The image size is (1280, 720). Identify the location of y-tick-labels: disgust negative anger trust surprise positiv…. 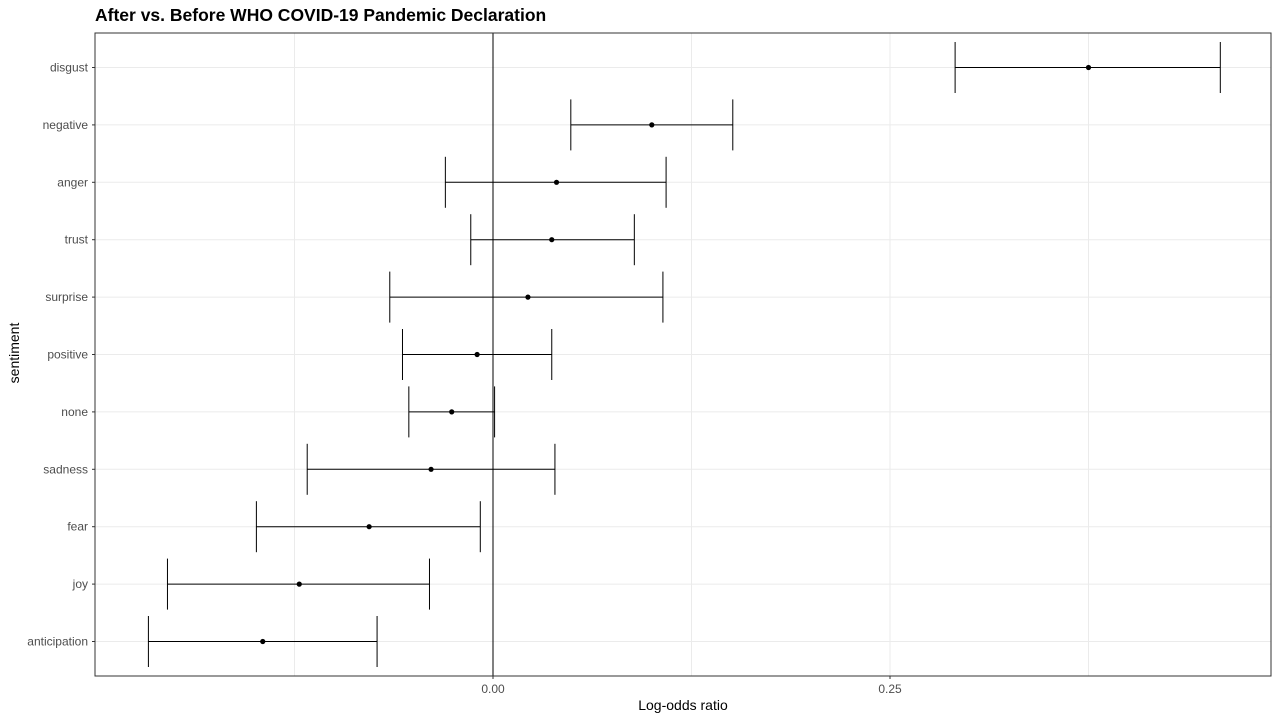
(61, 355).